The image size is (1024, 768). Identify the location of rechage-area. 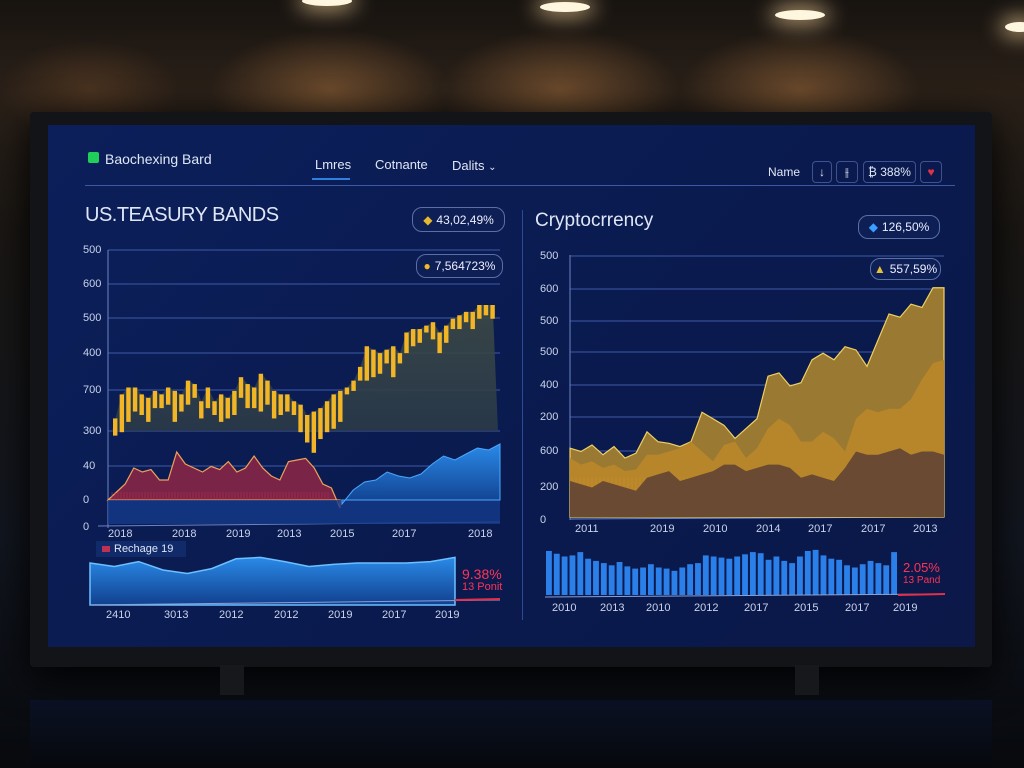
(272, 581).